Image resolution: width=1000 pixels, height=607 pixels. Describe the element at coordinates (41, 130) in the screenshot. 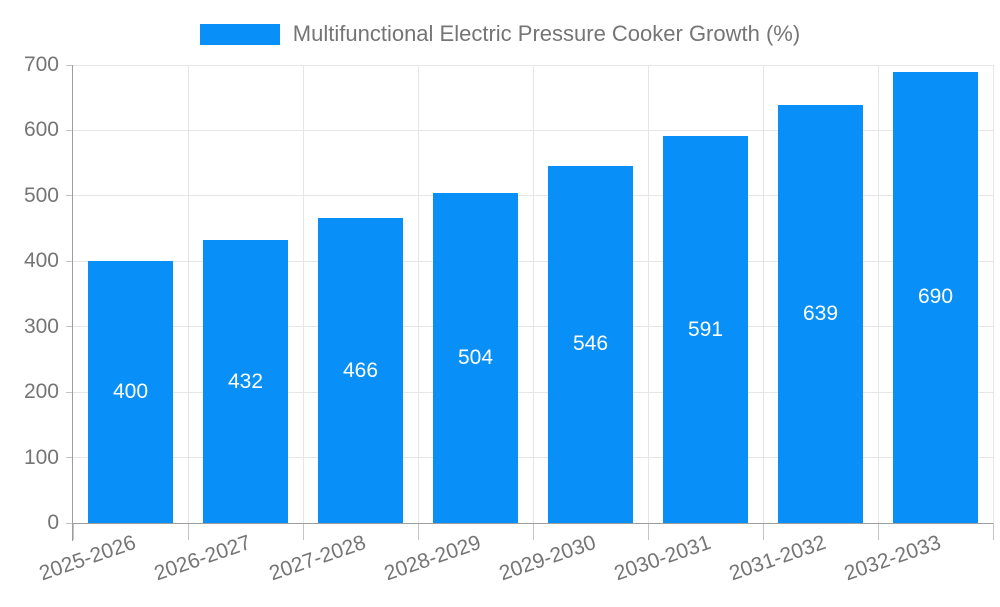

I see `y-axis-label: 600` at that location.